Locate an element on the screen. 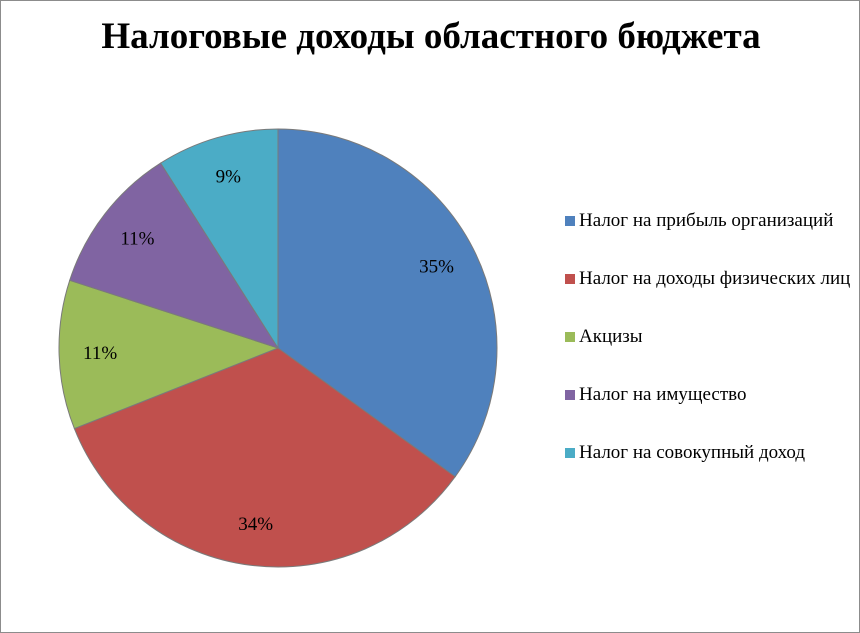 Image resolution: width=860 pixels, height=633 pixels. pie-slice-property-tax is located at coordinates (174, 255).